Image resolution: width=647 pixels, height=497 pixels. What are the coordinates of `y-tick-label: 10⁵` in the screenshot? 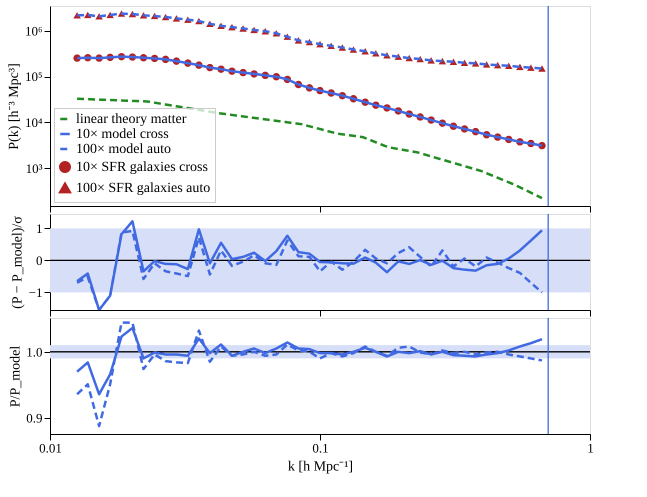 It's located at (33, 76).